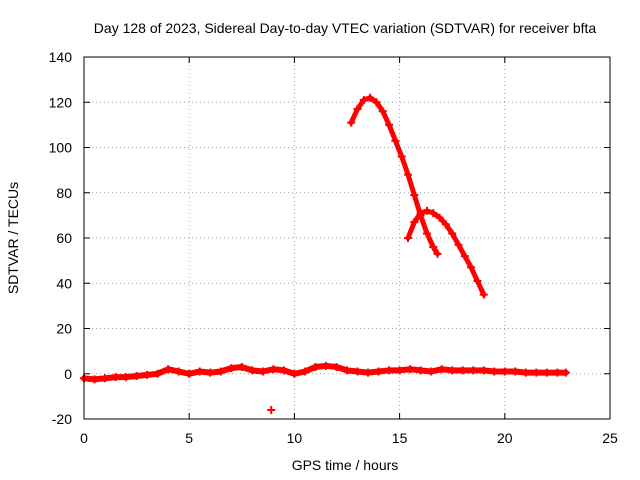 Image resolution: width=640 pixels, height=480 pixels. What do you see at coordinates (68, 374) in the screenshot?
I see `y-tick-label: 0` at bounding box center [68, 374].